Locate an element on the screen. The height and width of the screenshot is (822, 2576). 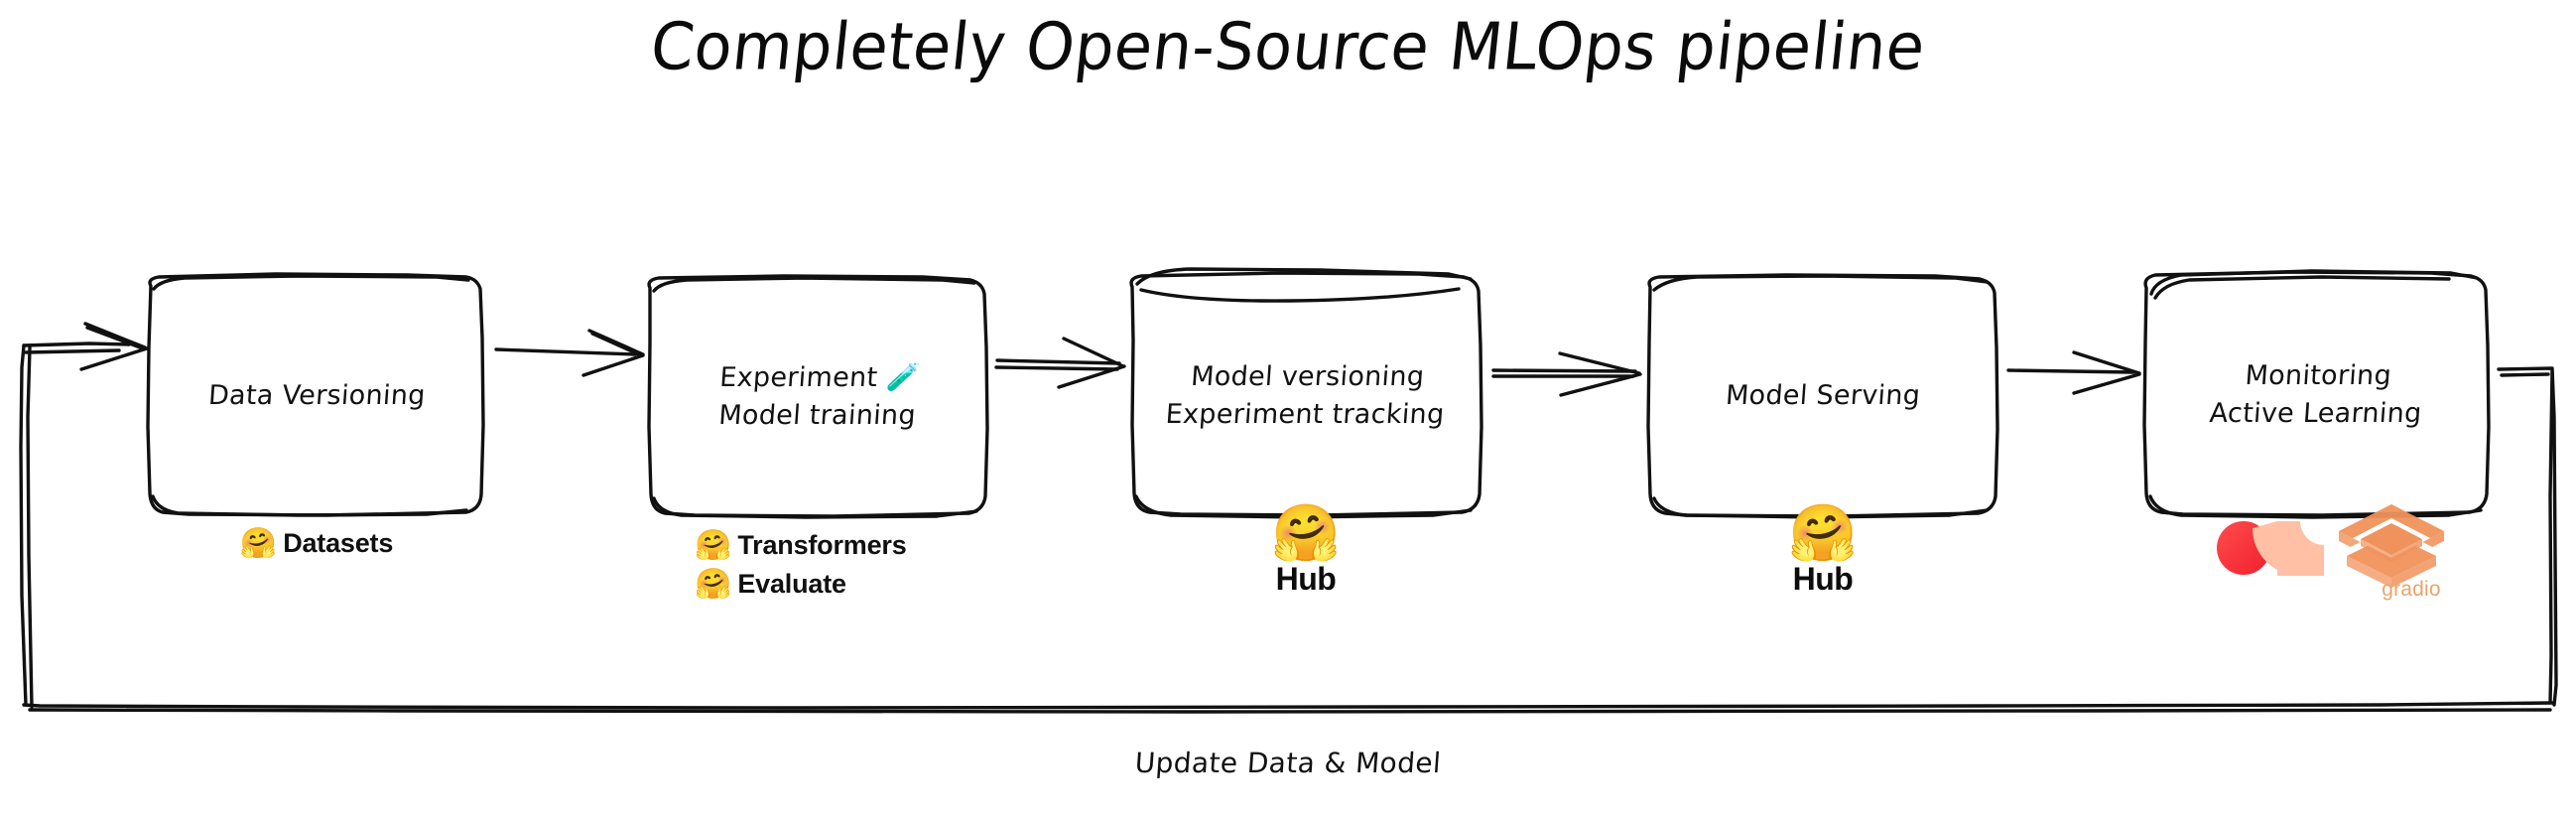
gradio-logo-placeholder: gradio is located at coordinates (2412, 549).